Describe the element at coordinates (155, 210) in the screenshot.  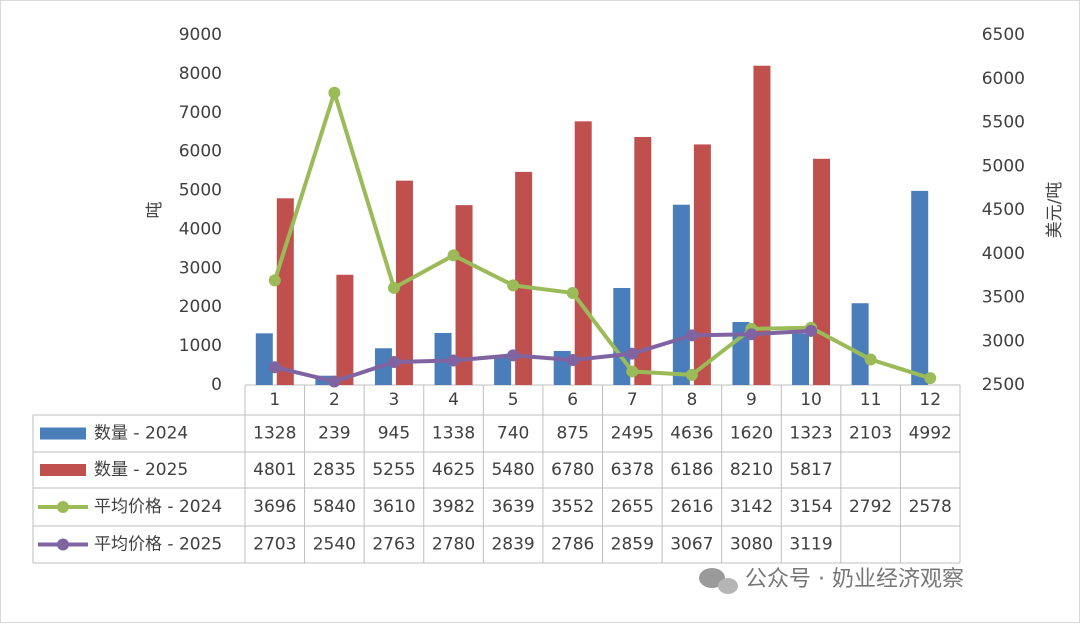
I see `y-axis-label: 吨` at that location.